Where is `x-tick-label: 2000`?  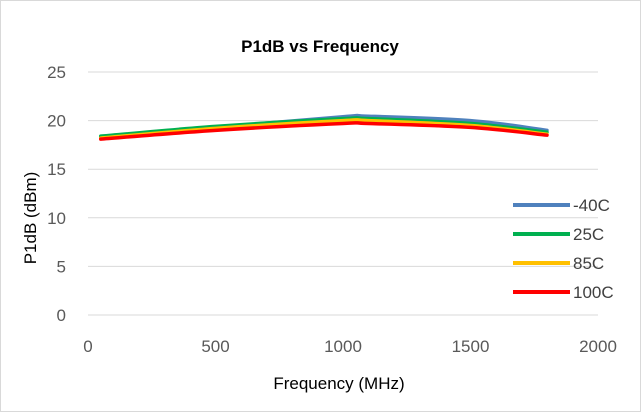
x-tick-label: 2000 is located at coordinates (598, 346).